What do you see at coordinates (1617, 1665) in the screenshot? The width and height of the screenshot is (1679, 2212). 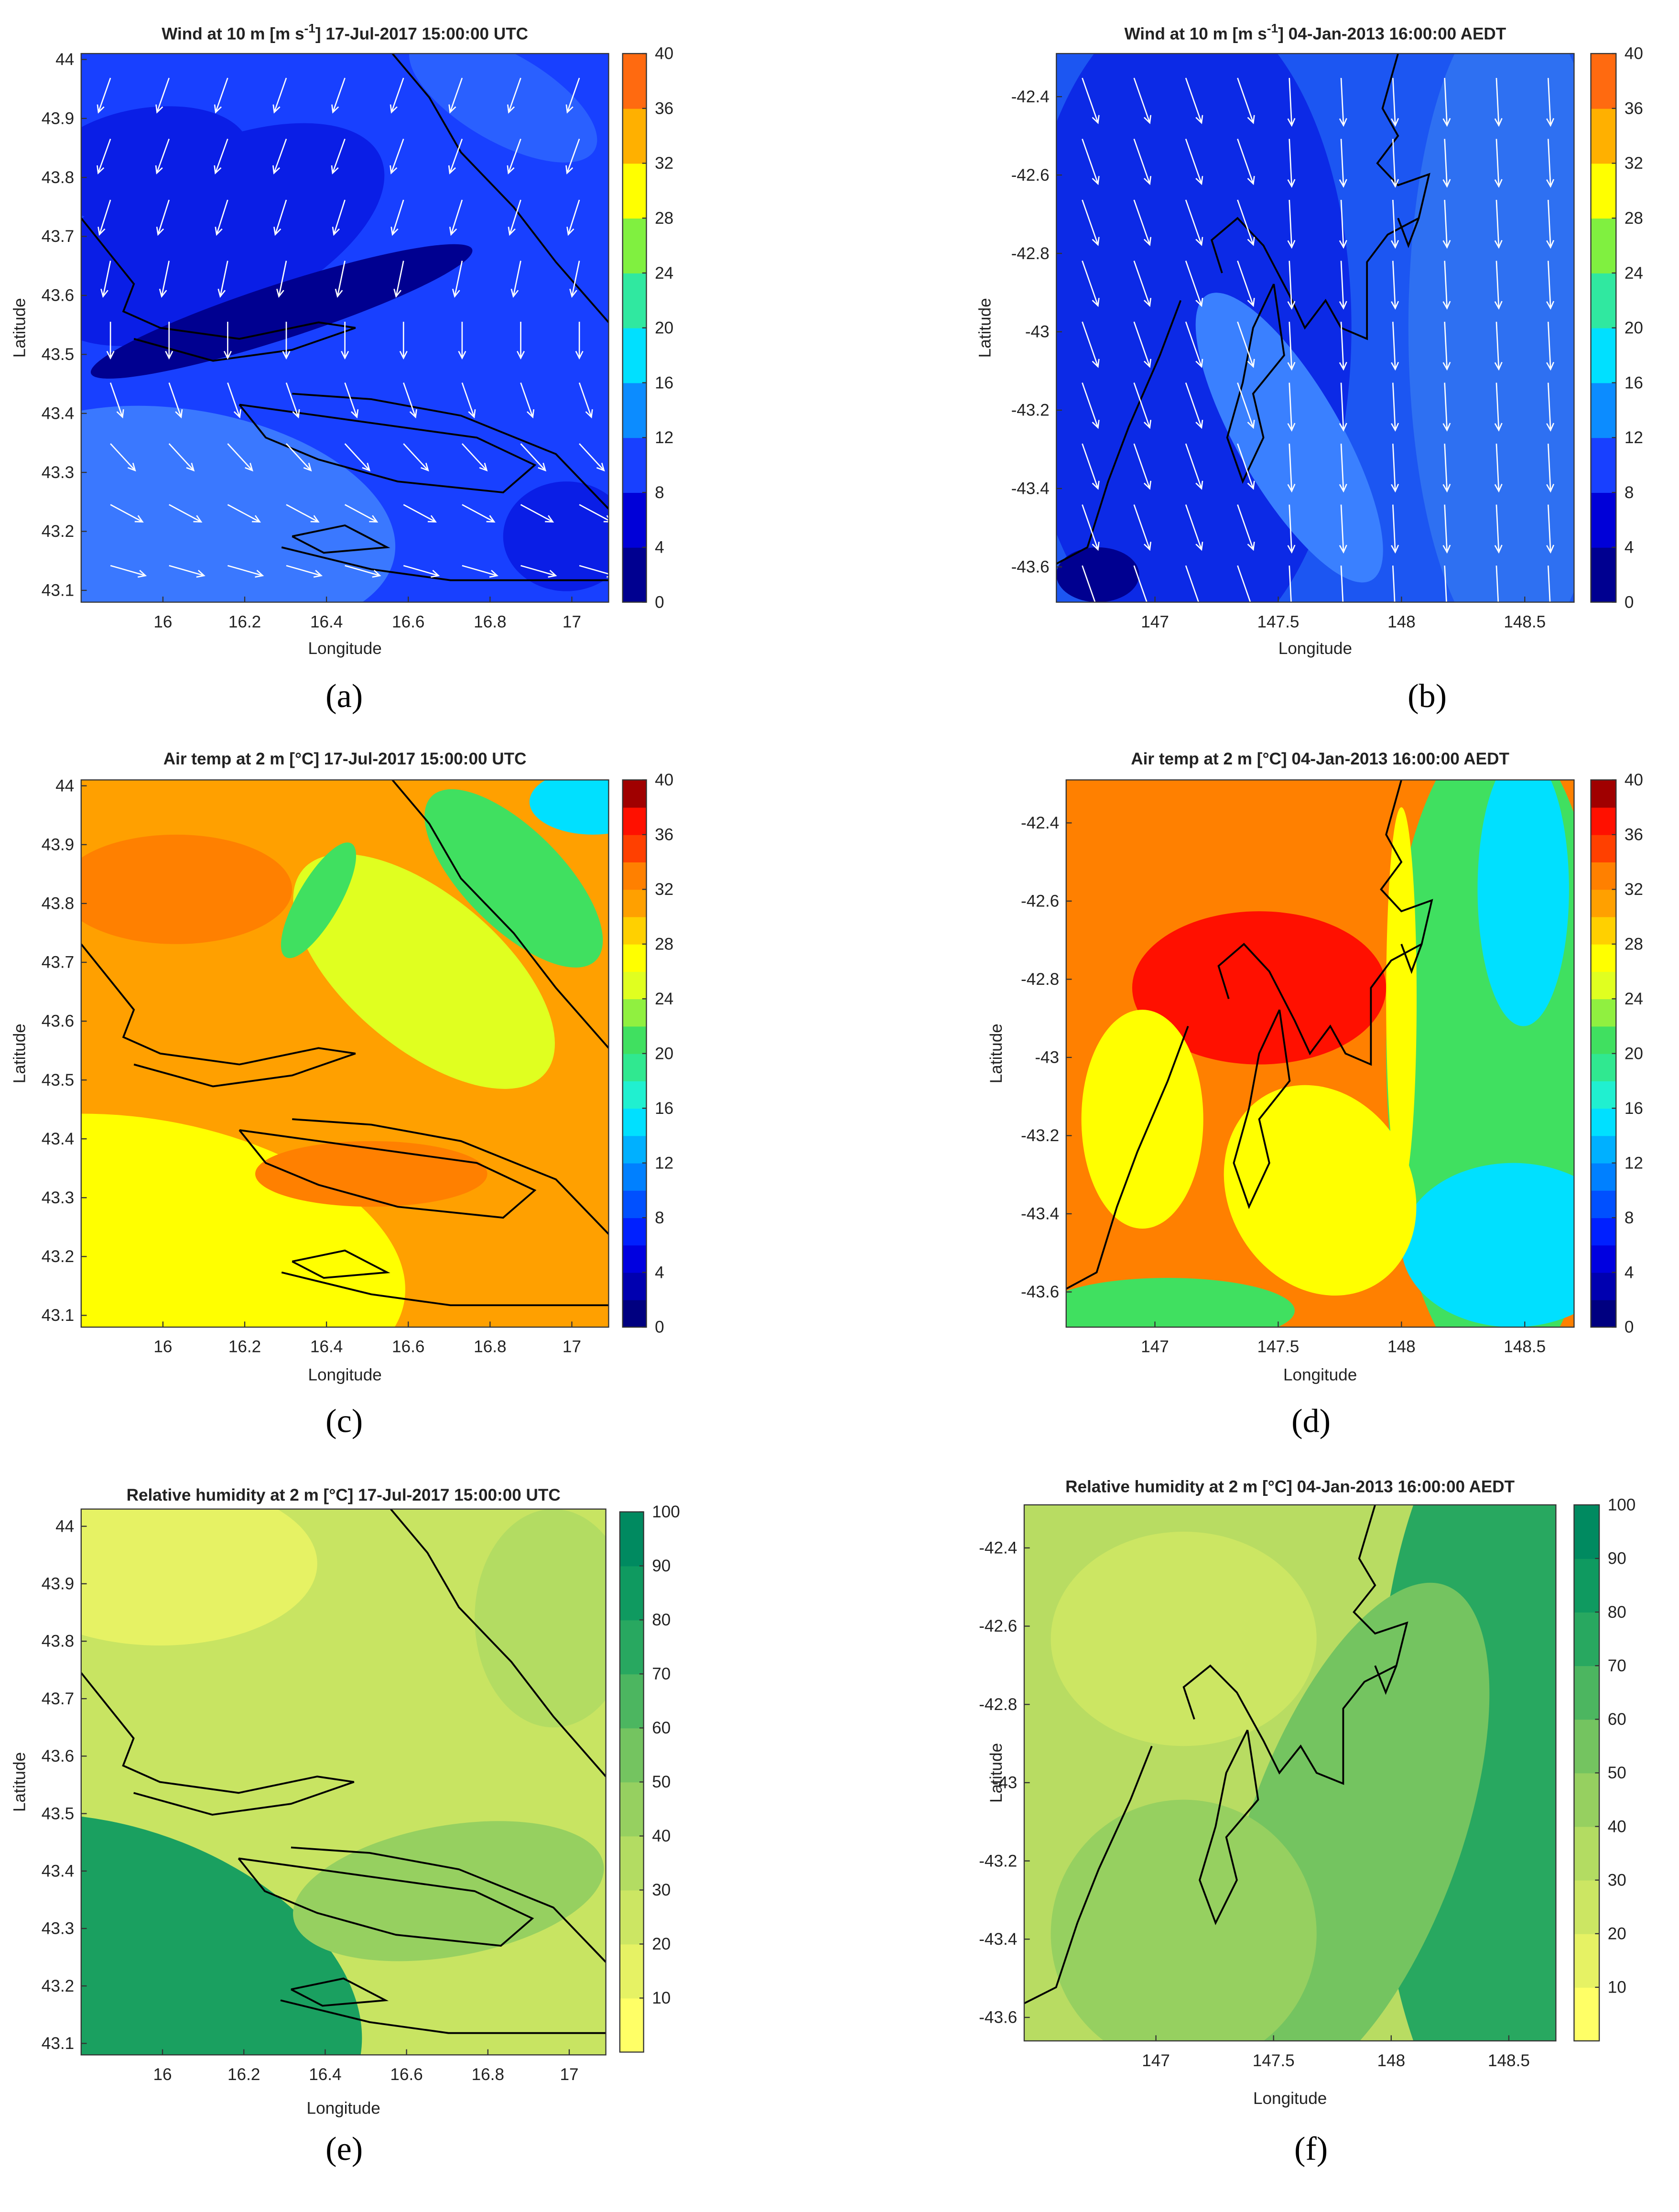 I see `colorbar-tick-label: 70` at bounding box center [1617, 1665].